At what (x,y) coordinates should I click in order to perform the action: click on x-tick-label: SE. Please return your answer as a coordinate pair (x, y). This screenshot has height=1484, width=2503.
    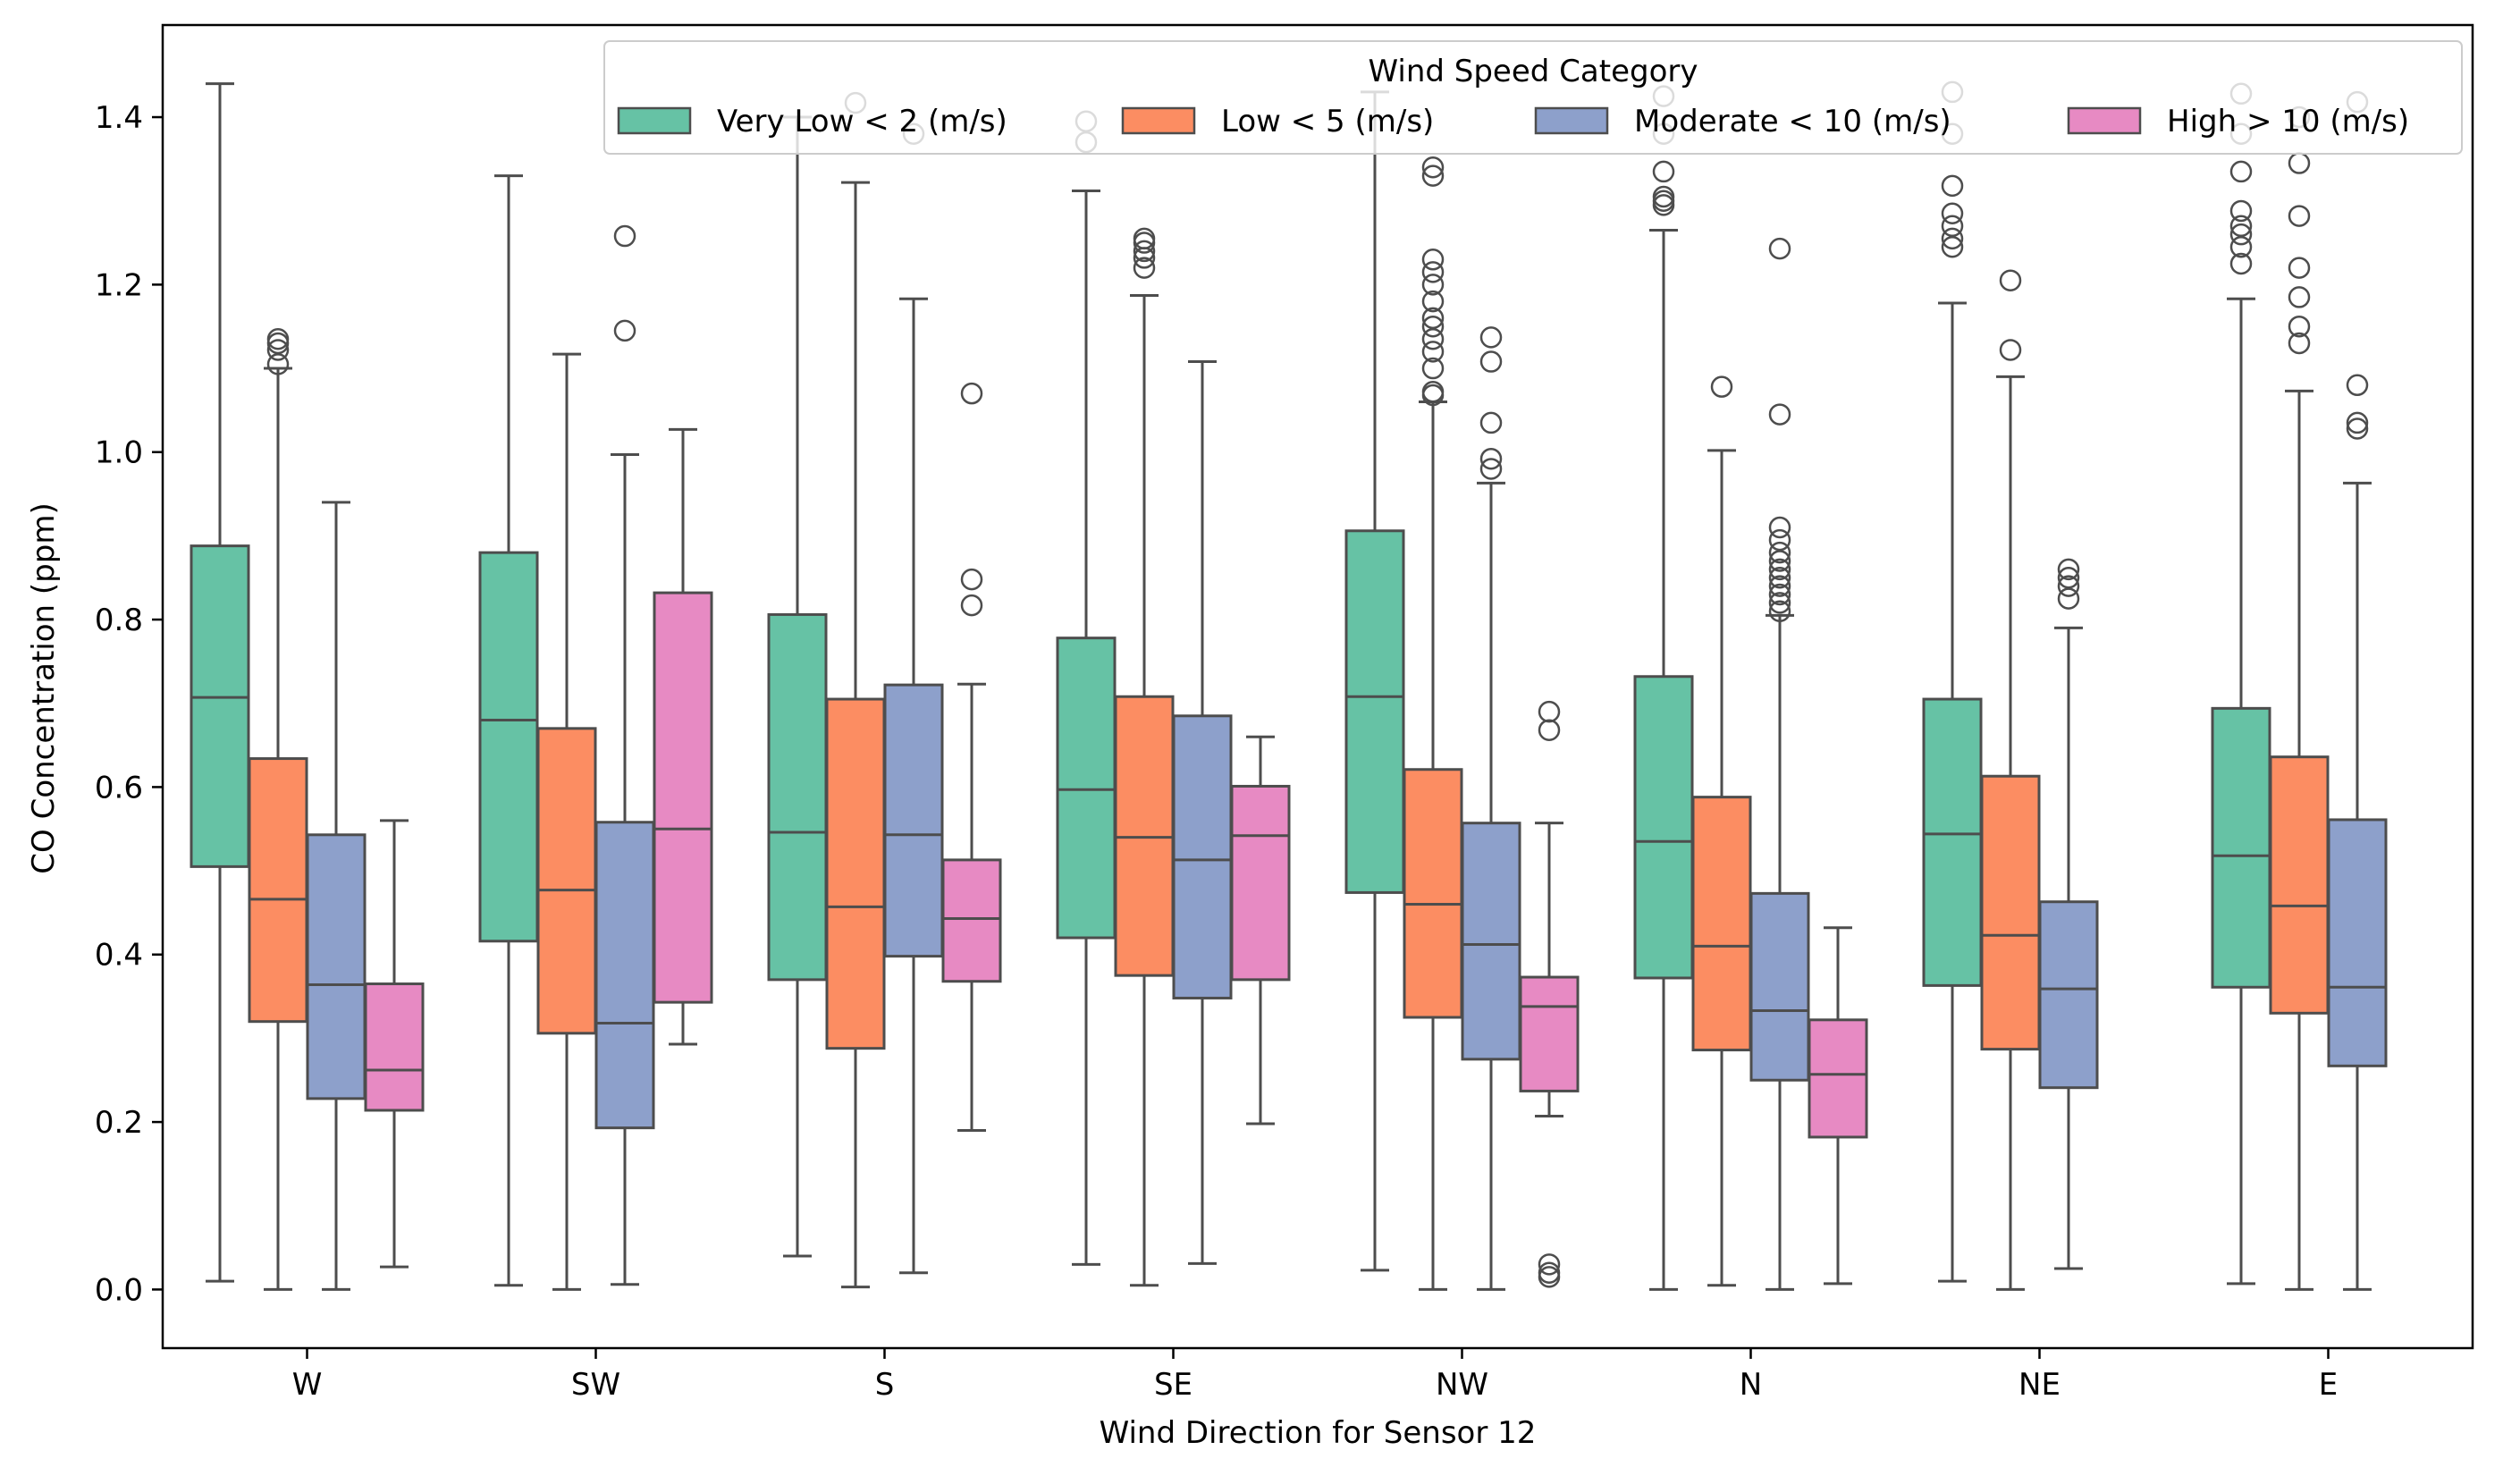
    Looking at the image, I should click on (1173, 1385).